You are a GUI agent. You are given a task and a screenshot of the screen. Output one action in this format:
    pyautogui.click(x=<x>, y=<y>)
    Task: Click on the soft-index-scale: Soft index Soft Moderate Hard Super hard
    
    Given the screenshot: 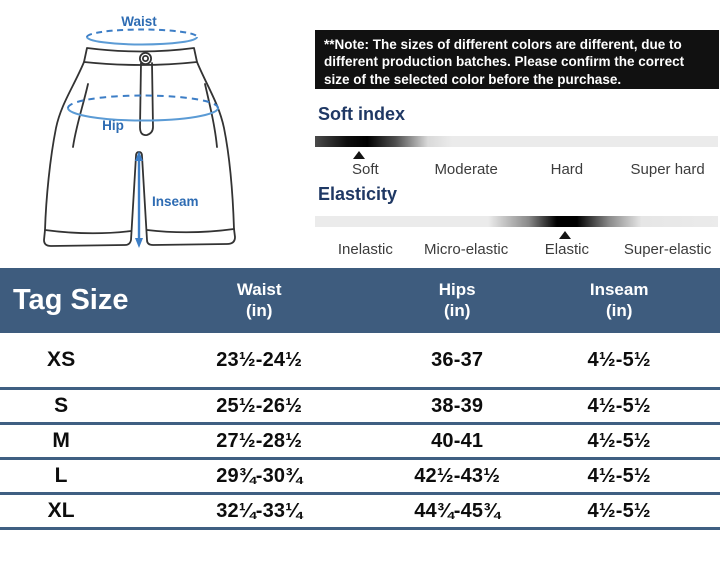 What is the action you would take?
    pyautogui.click(x=516, y=141)
    